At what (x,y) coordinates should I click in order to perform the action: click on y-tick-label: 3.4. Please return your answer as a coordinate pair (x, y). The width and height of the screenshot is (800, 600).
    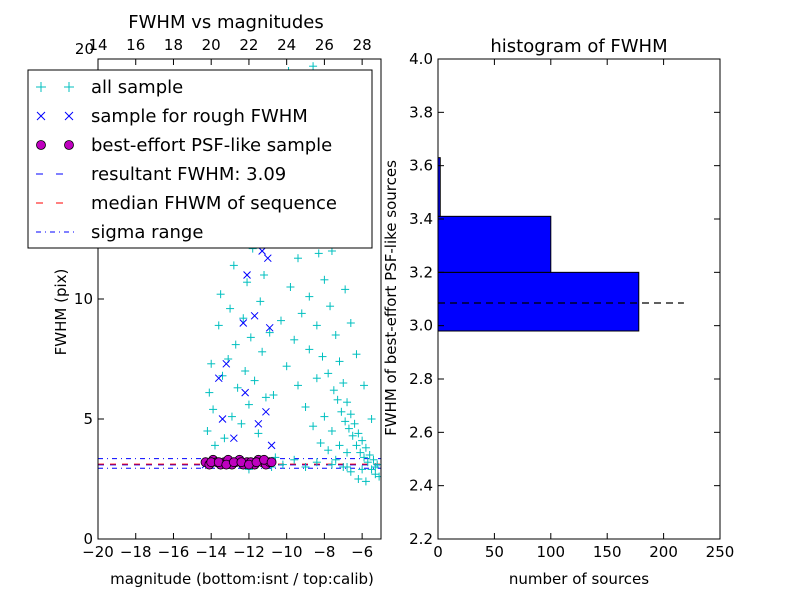
    Looking at the image, I should click on (421, 219).